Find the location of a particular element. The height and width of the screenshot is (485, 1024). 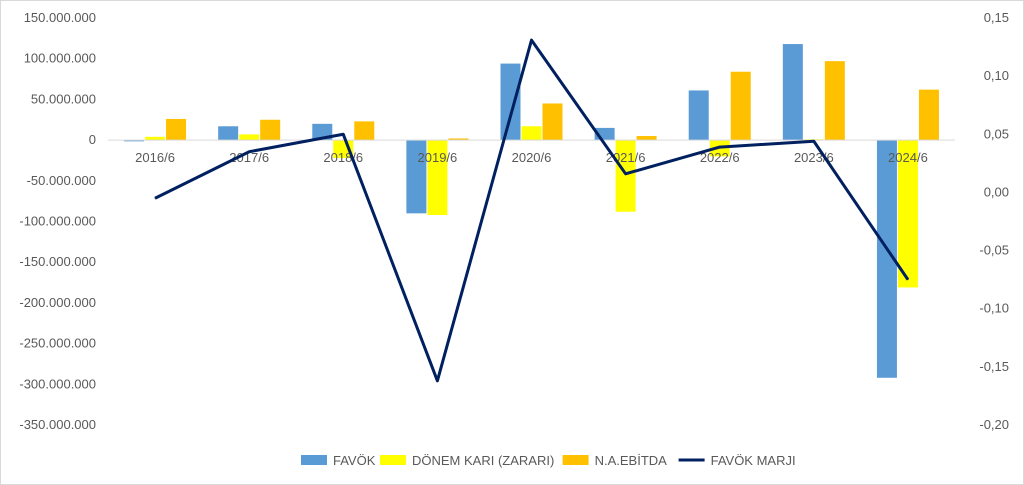

right-axis-ticks: 0,15 0,10 0,05 0,00 -0,05 -0,10 -0,15 -0,20 is located at coordinates (994, 221).